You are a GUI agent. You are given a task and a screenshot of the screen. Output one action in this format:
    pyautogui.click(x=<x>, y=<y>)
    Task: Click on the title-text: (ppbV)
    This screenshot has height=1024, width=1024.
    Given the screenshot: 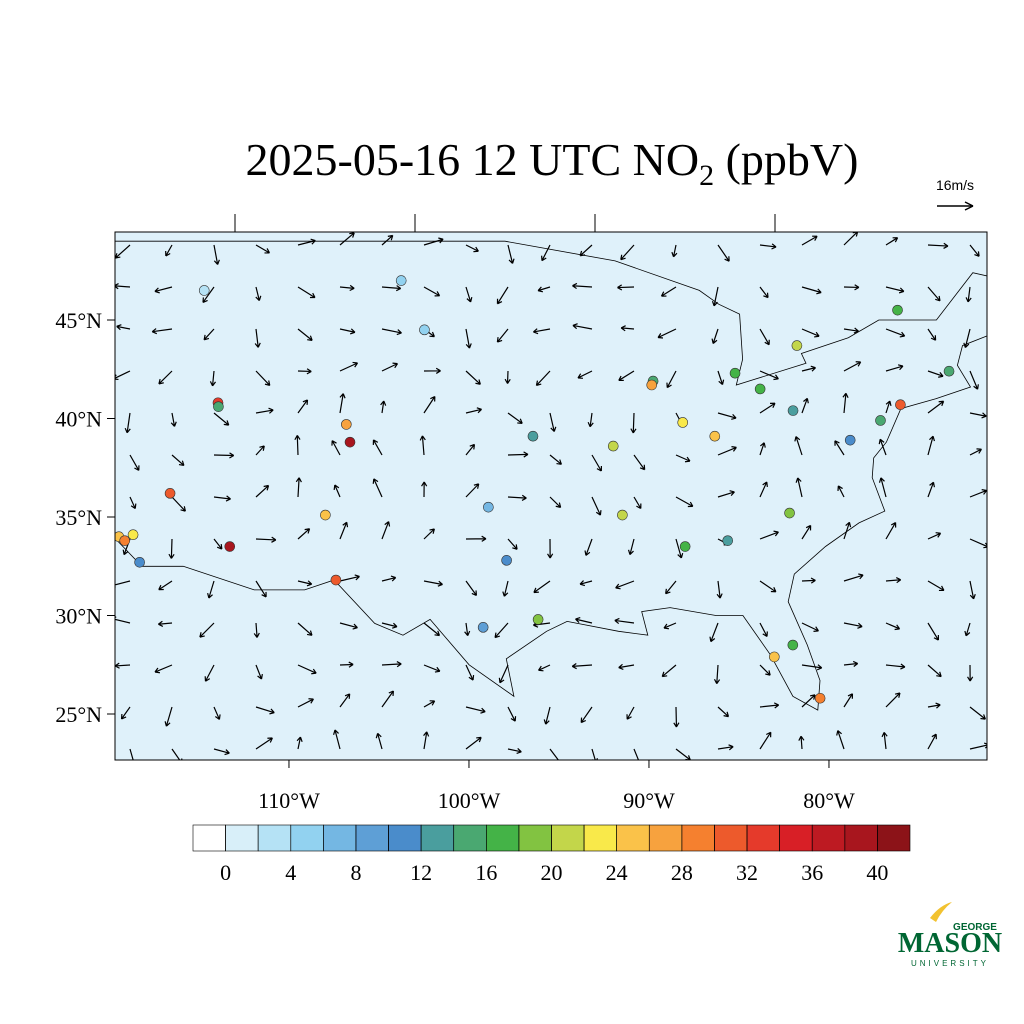 What is the action you would take?
    pyautogui.click(x=786, y=159)
    